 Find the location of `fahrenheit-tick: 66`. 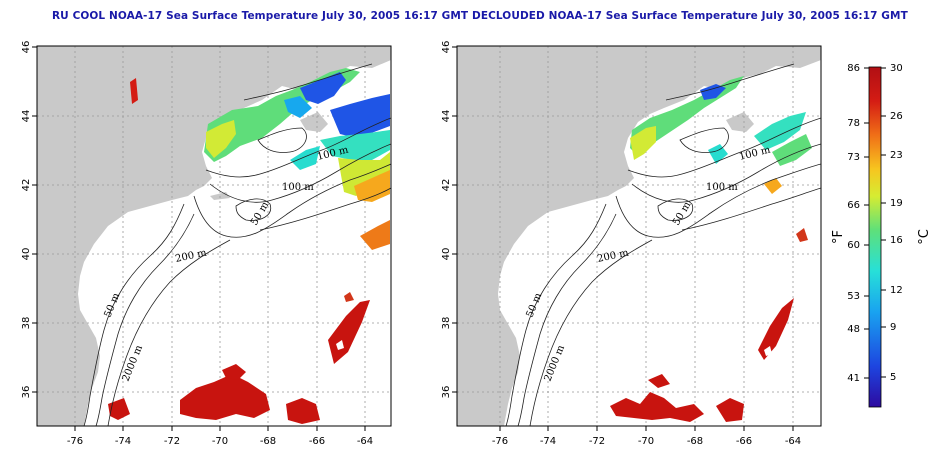

fahrenheit-tick: 66 is located at coordinates (853, 205).